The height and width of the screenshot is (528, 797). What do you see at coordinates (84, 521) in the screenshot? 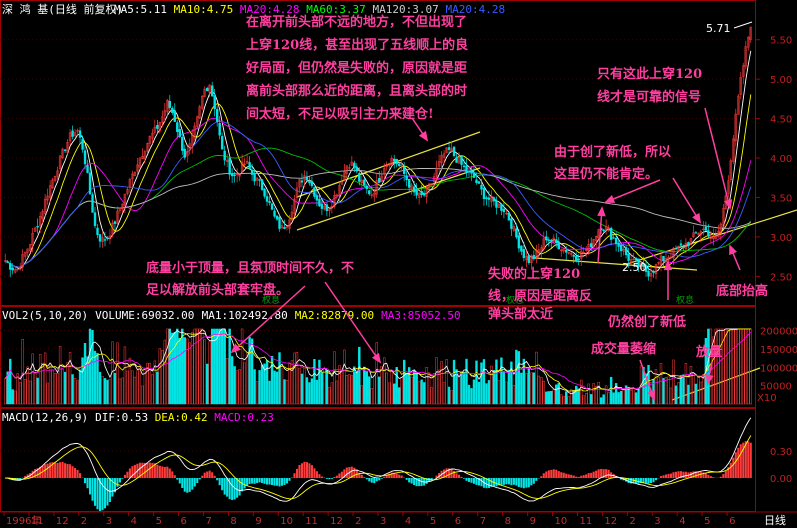
I see `x-tick-label: 2` at bounding box center [84, 521].